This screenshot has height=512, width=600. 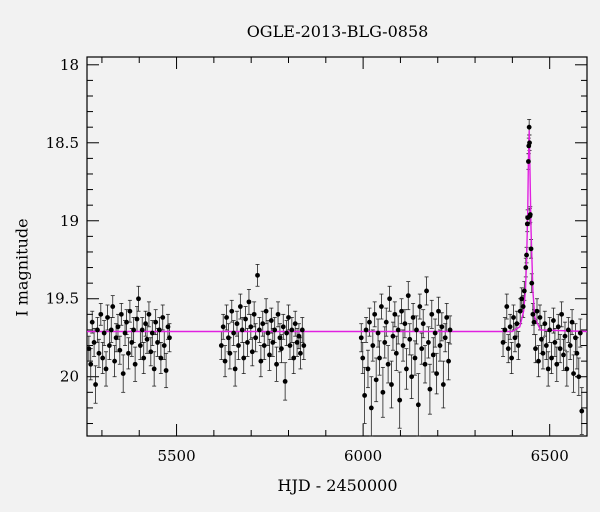 I want to click on x-tick-label: 6500, so click(x=550, y=456).